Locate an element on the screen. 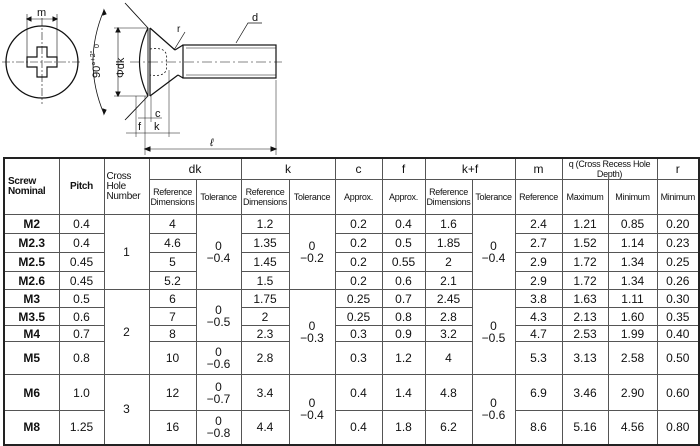  q-minimum: 1.60 is located at coordinates (632, 316).